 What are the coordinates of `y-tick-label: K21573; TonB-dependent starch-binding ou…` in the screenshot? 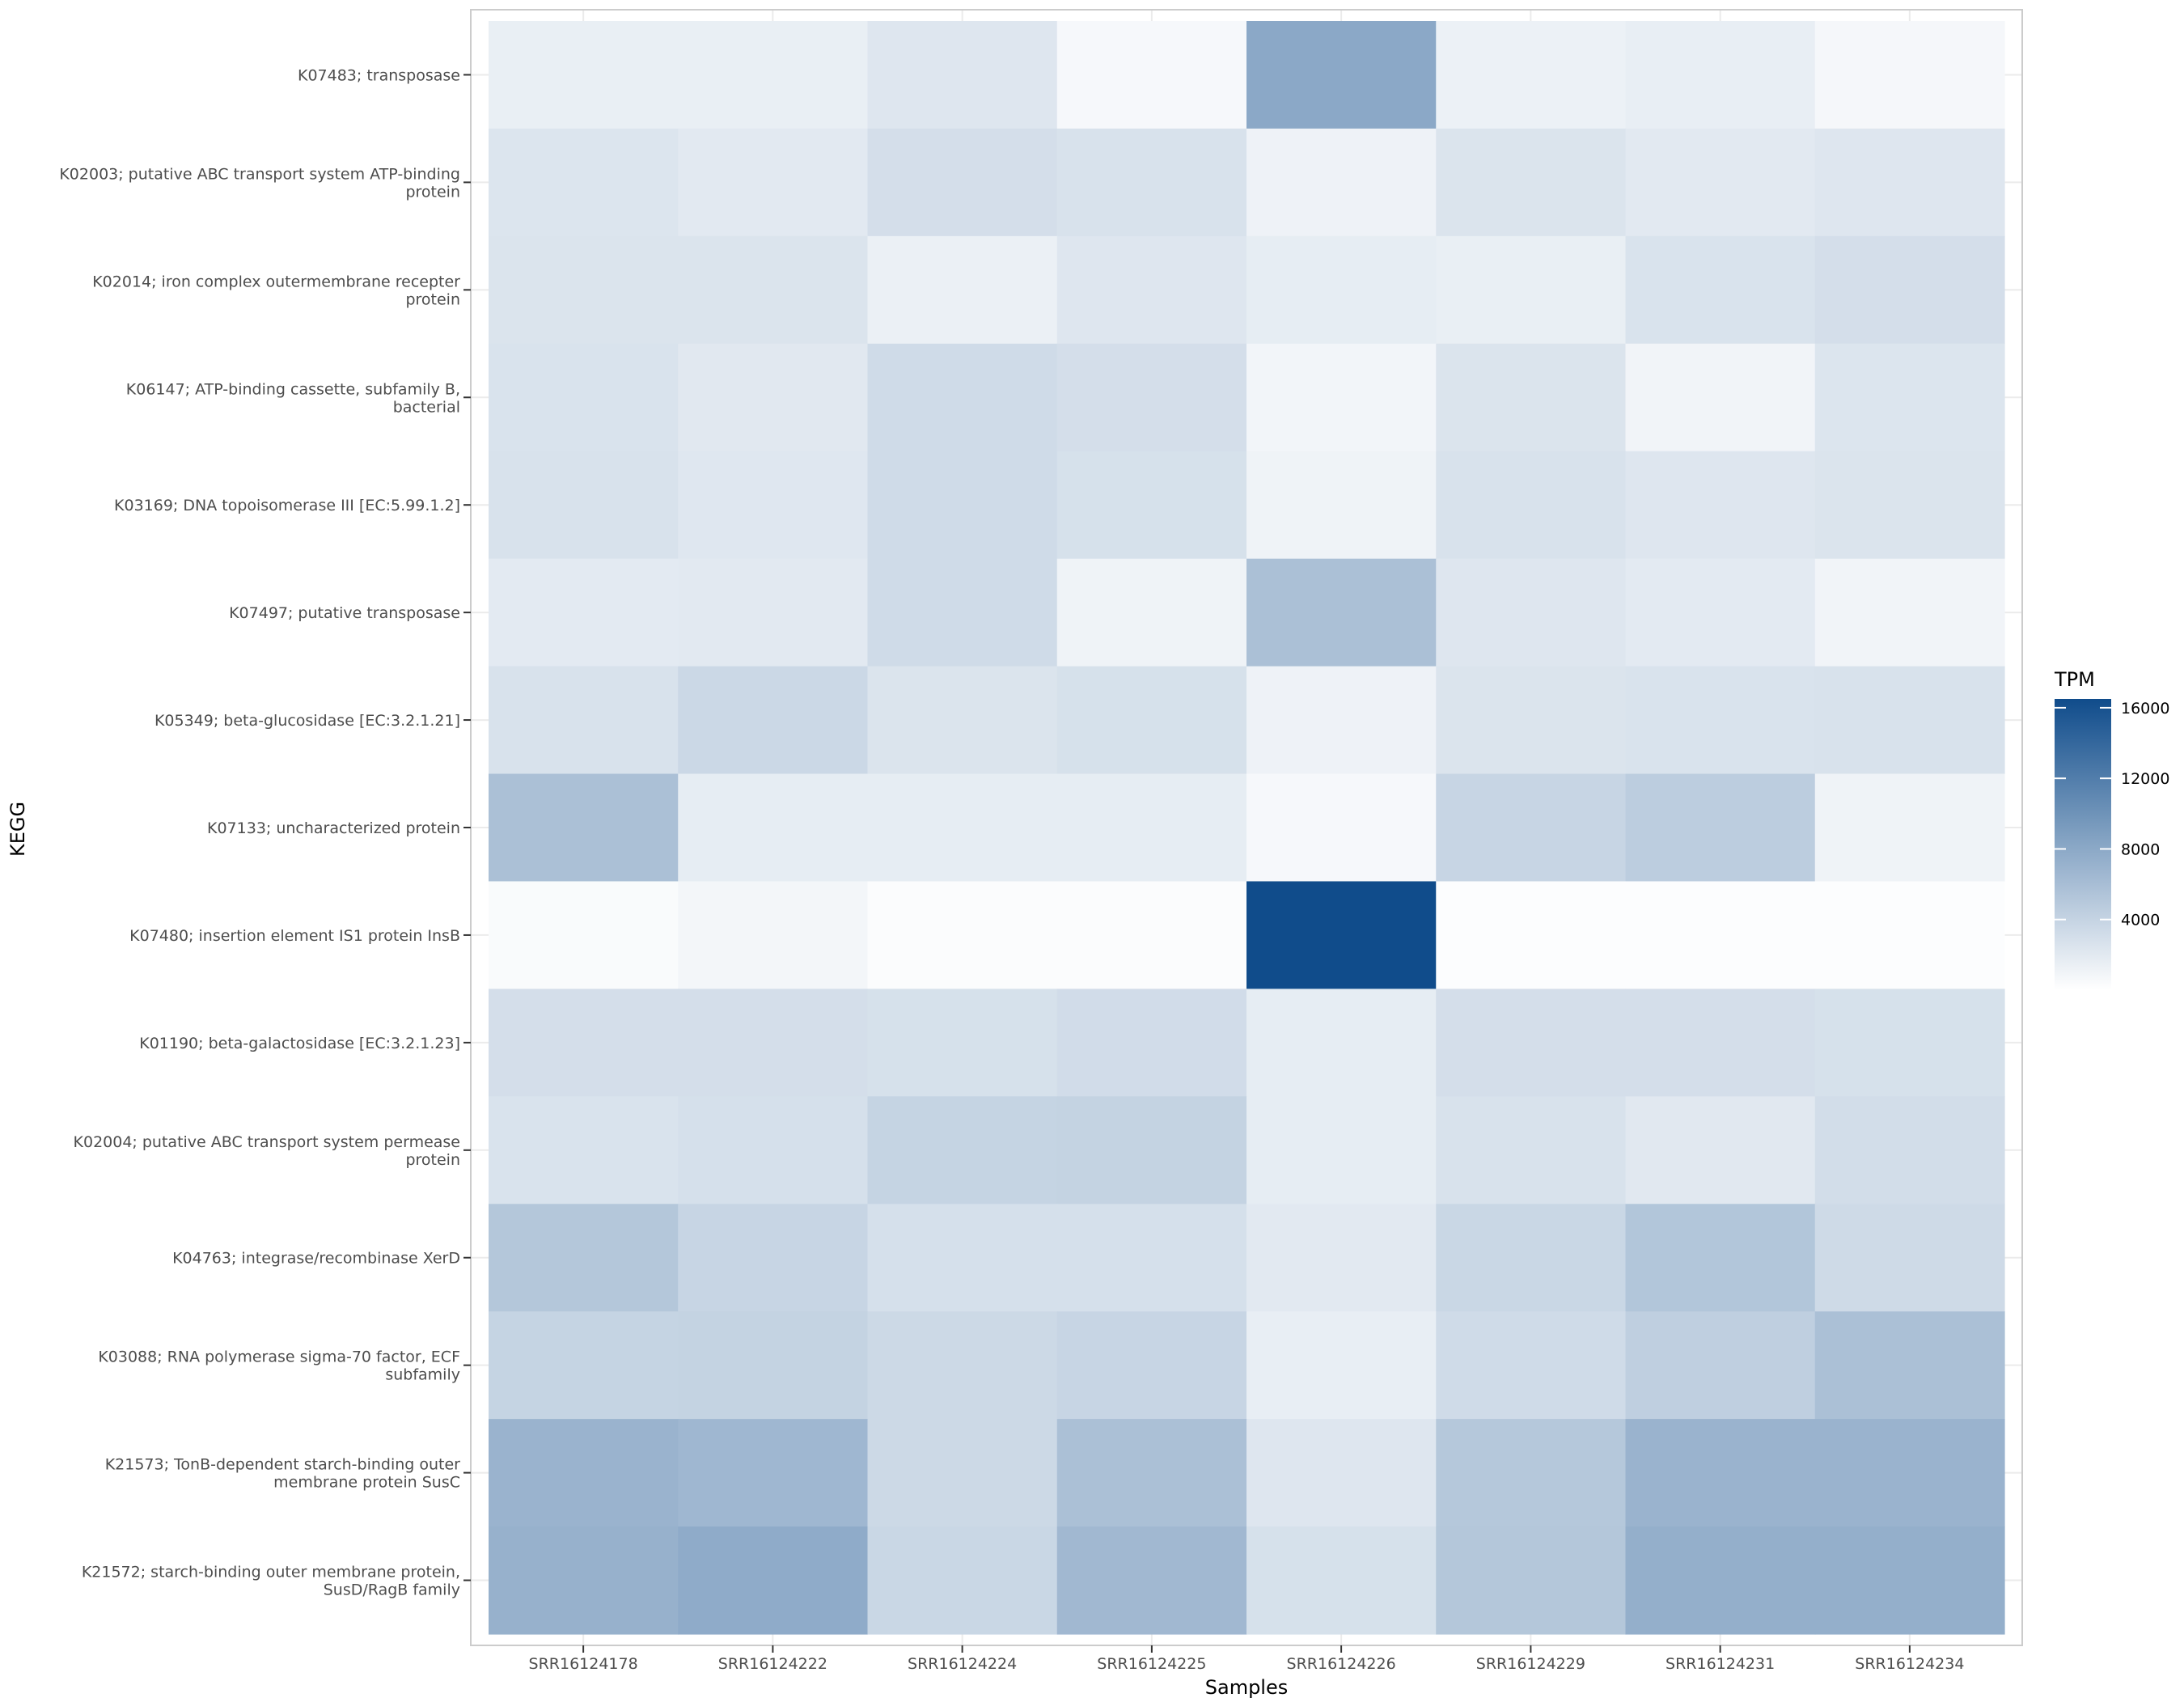 It's located at (282, 1465).